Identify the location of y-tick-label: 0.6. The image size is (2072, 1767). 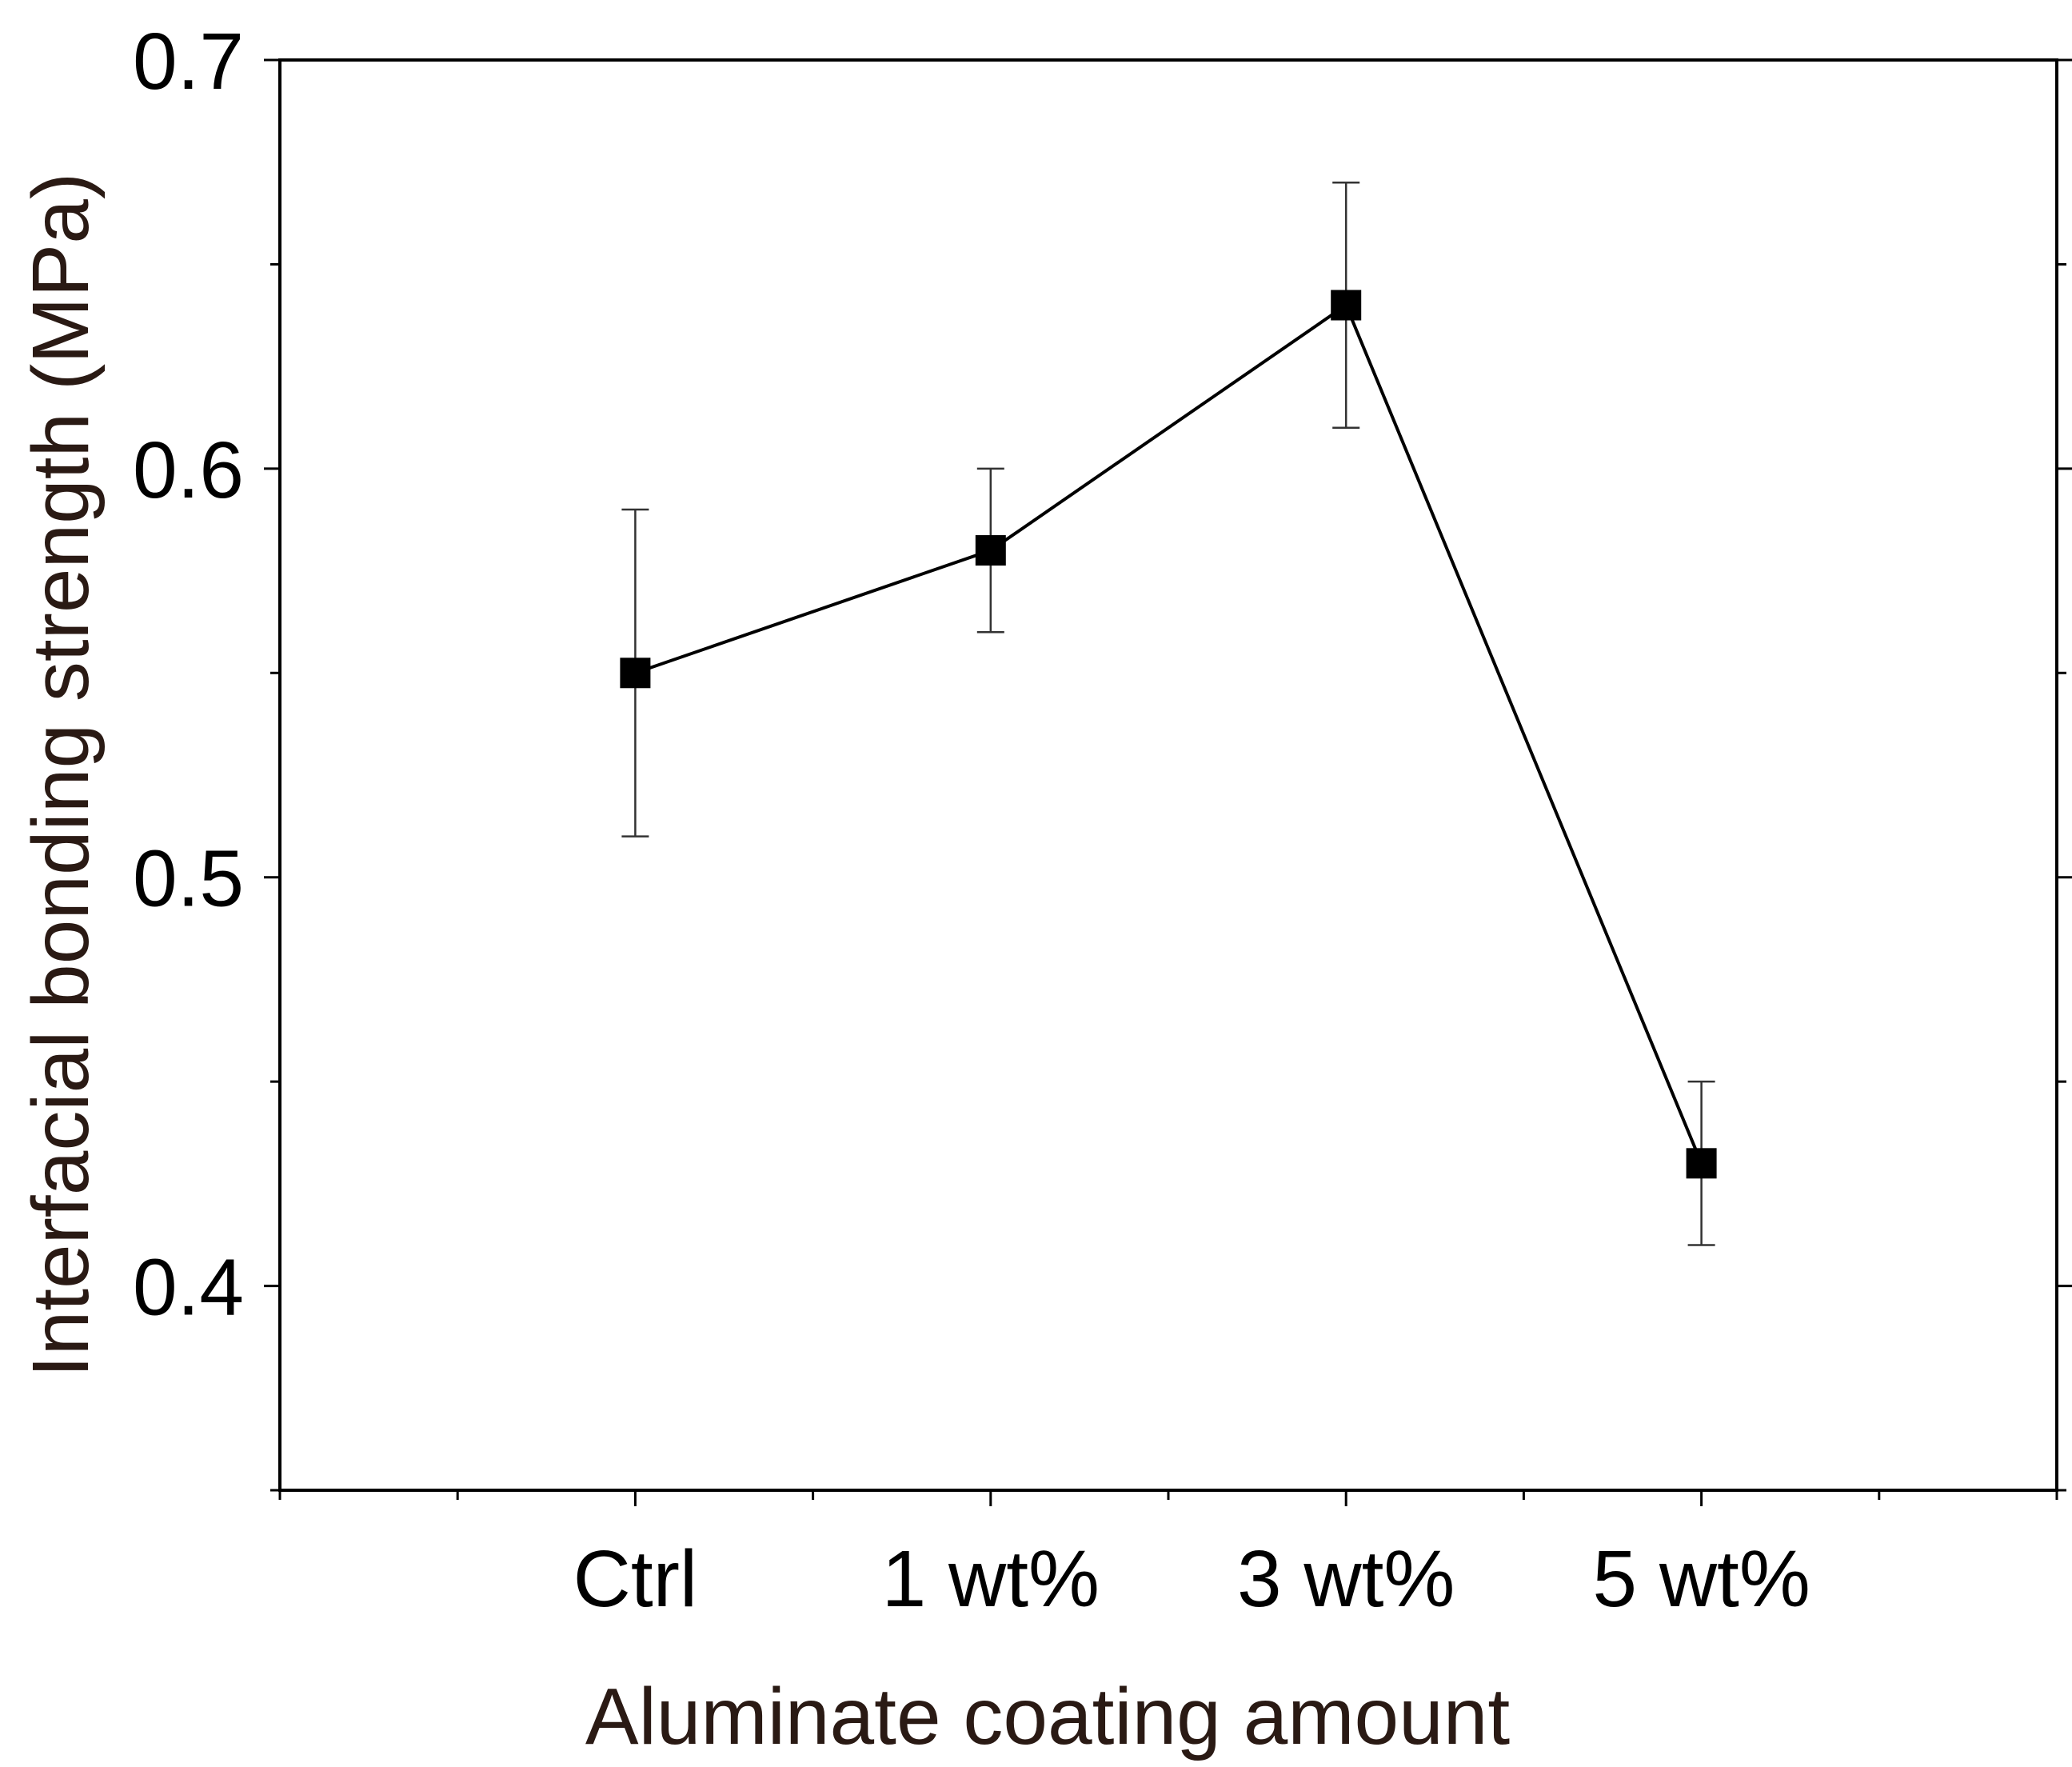
(189, 470).